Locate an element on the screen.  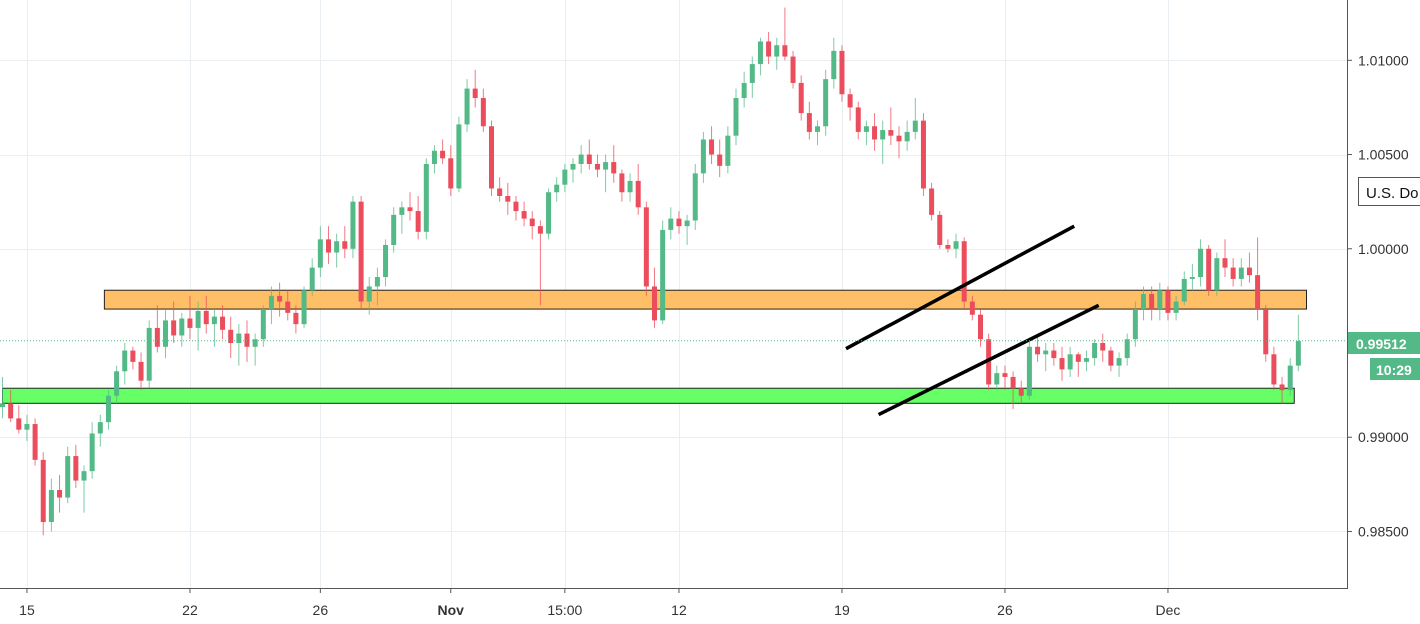
zone-support is located at coordinates (648, 395).